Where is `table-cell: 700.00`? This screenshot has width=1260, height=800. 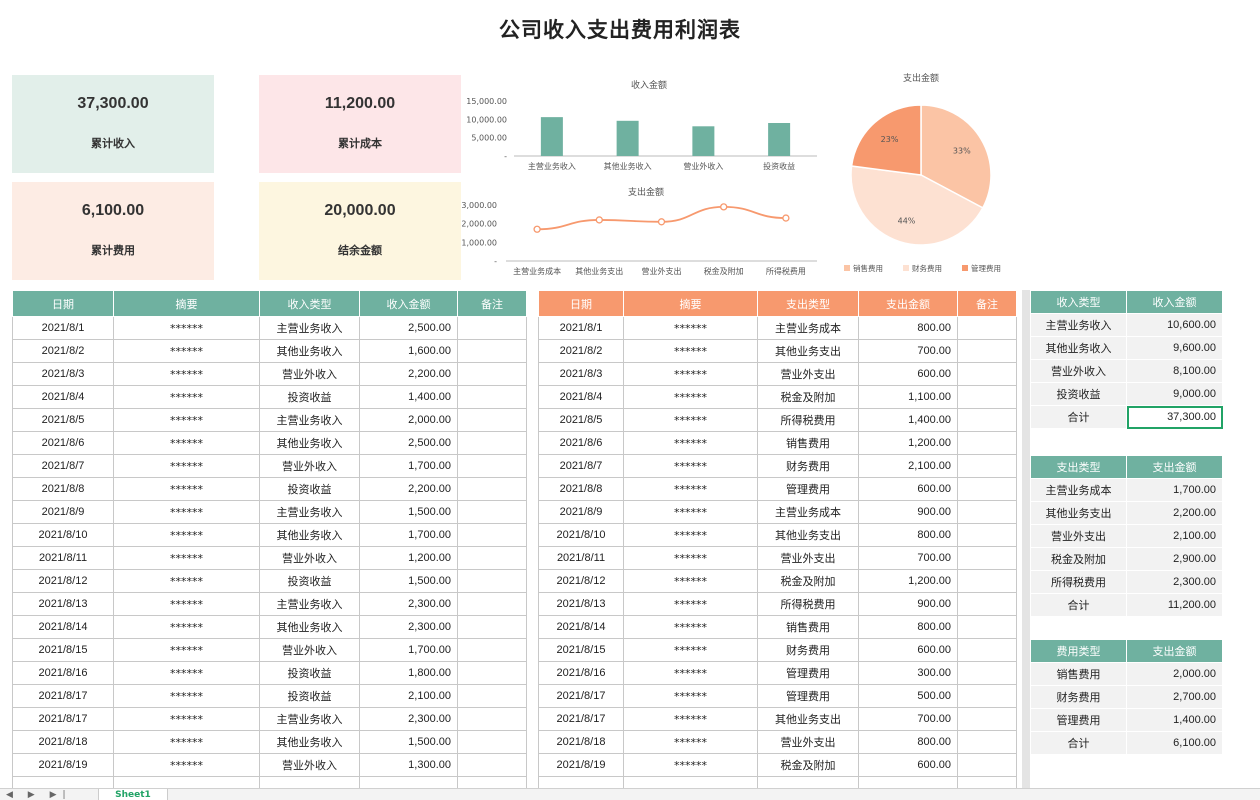 table-cell: 700.00 is located at coordinates (908, 558).